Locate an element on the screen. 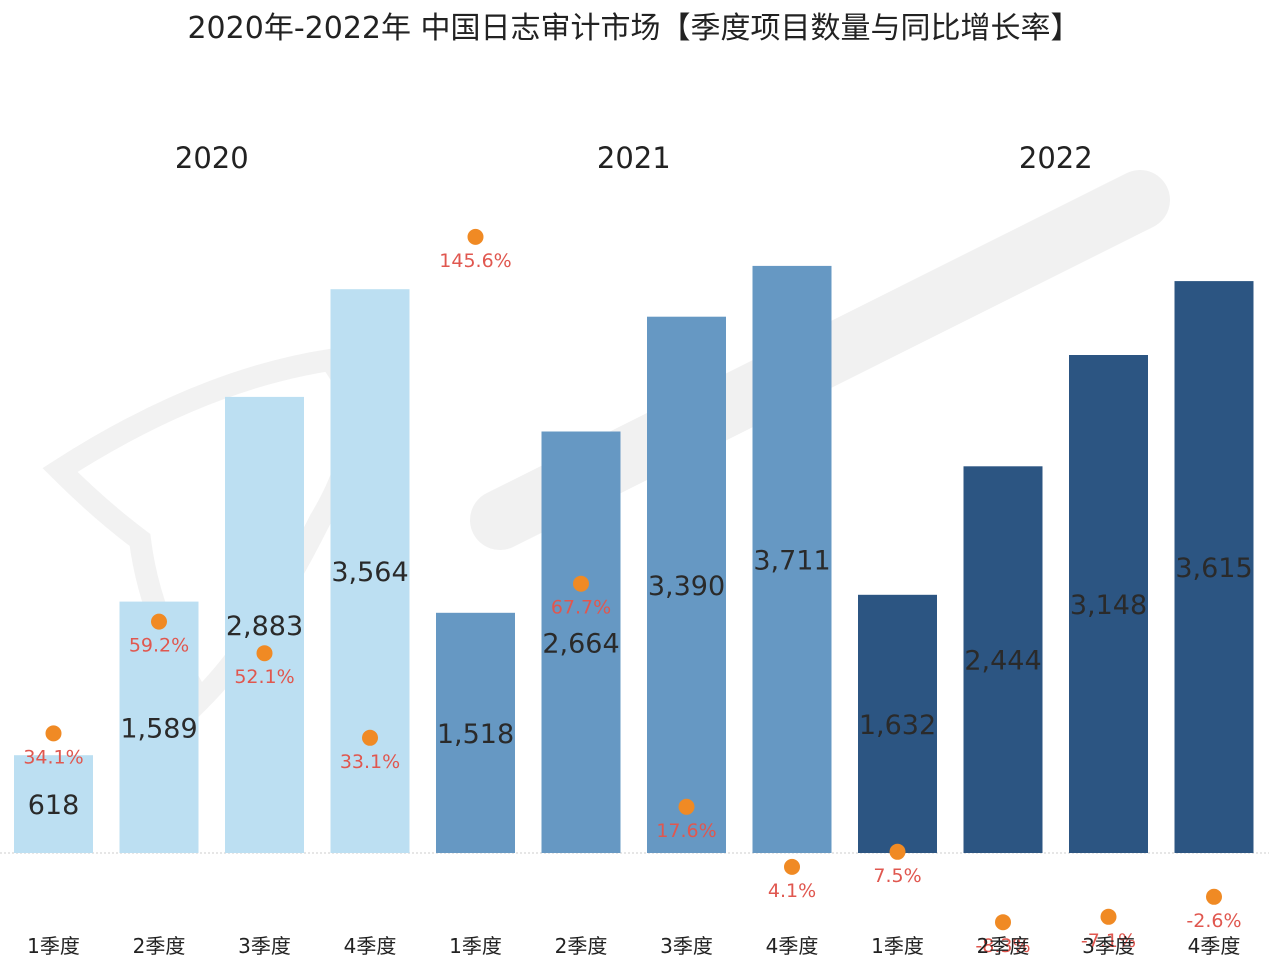 The width and height of the screenshot is (1269, 964). growth-label-11: -7.1% is located at coordinates (1108, 941).